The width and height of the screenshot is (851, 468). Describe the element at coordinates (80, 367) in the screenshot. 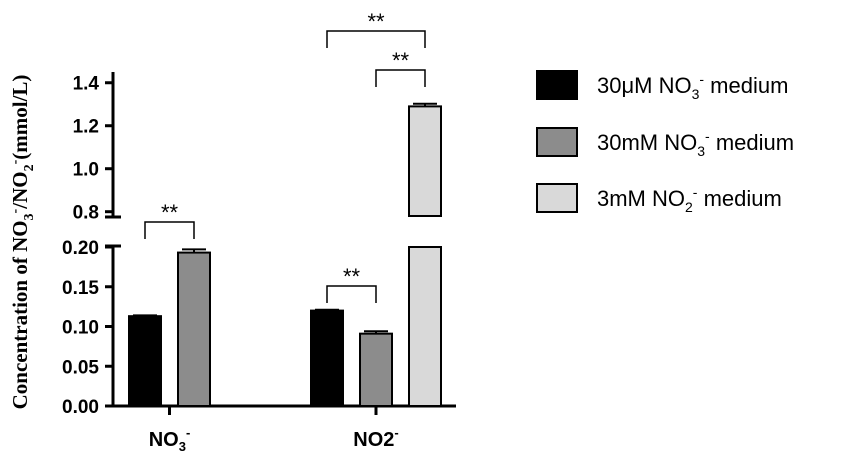

I see `y-tick-label: 0.05` at that location.